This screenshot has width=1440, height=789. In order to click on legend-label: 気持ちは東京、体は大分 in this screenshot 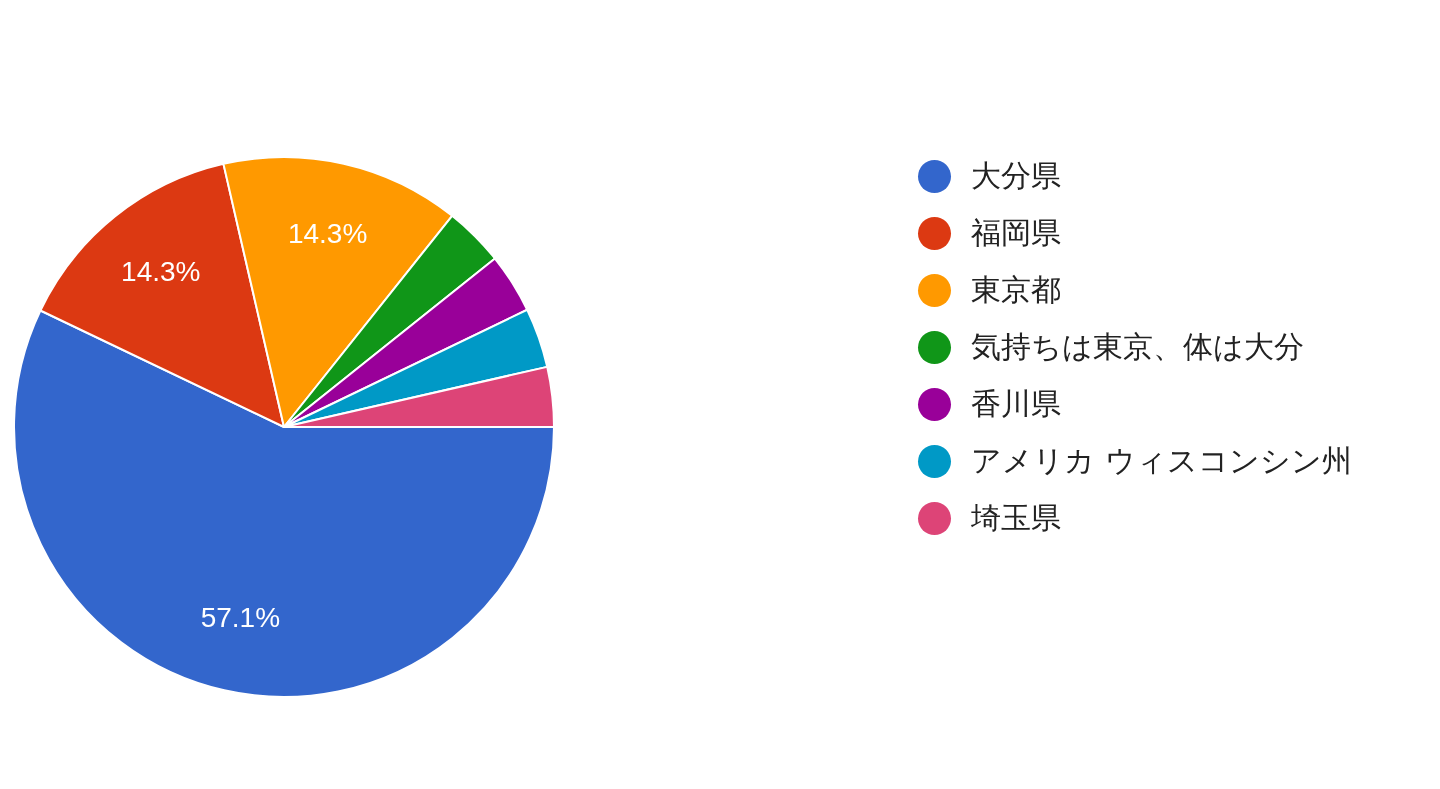, I will do `click(1137, 347)`.